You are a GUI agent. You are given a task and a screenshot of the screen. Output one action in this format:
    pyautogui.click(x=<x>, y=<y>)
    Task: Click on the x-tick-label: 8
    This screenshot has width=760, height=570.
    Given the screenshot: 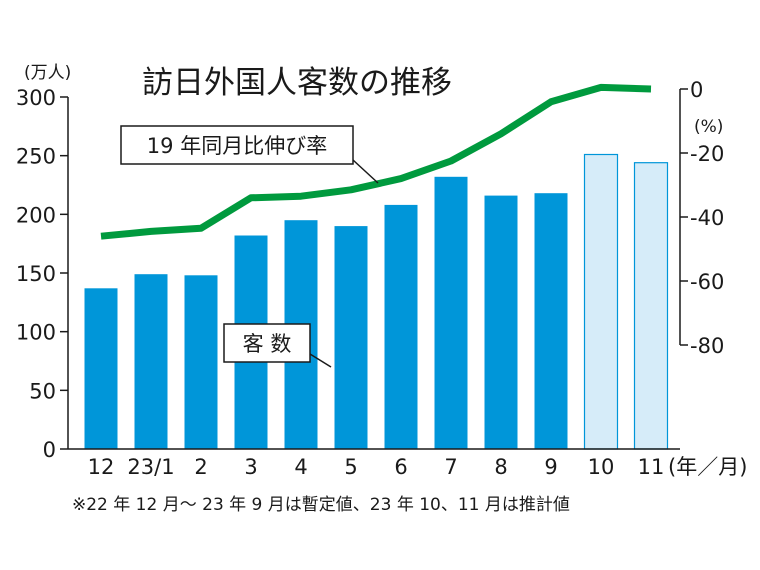 What is the action you would take?
    pyautogui.click(x=500, y=467)
    